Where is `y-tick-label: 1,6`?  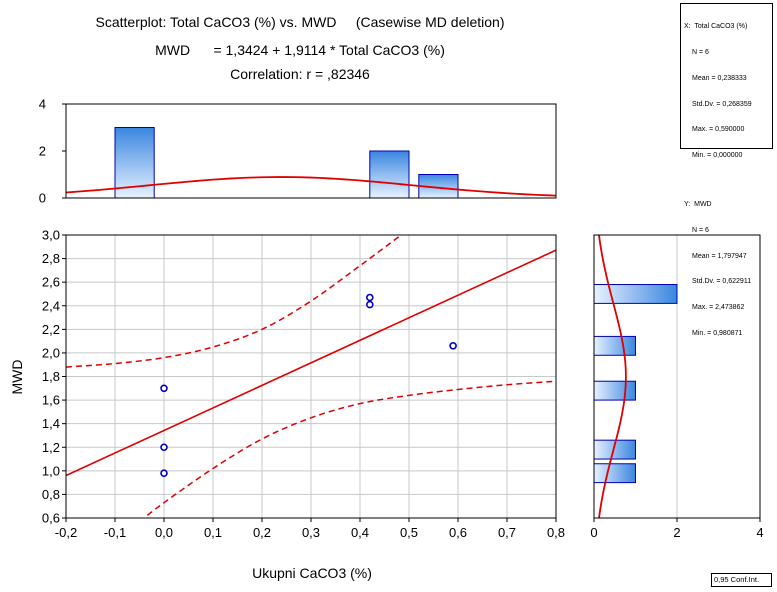 y-tick-label: 1,6 is located at coordinates (51, 400).